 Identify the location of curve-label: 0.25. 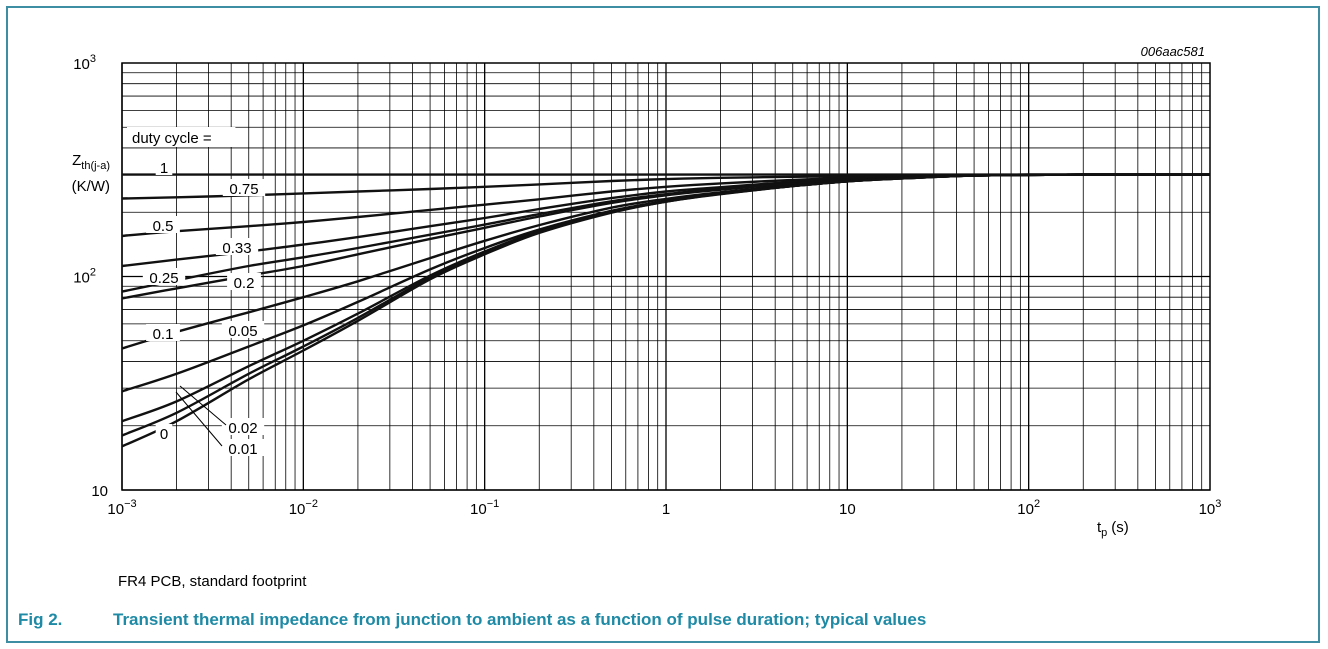
(163, 278).